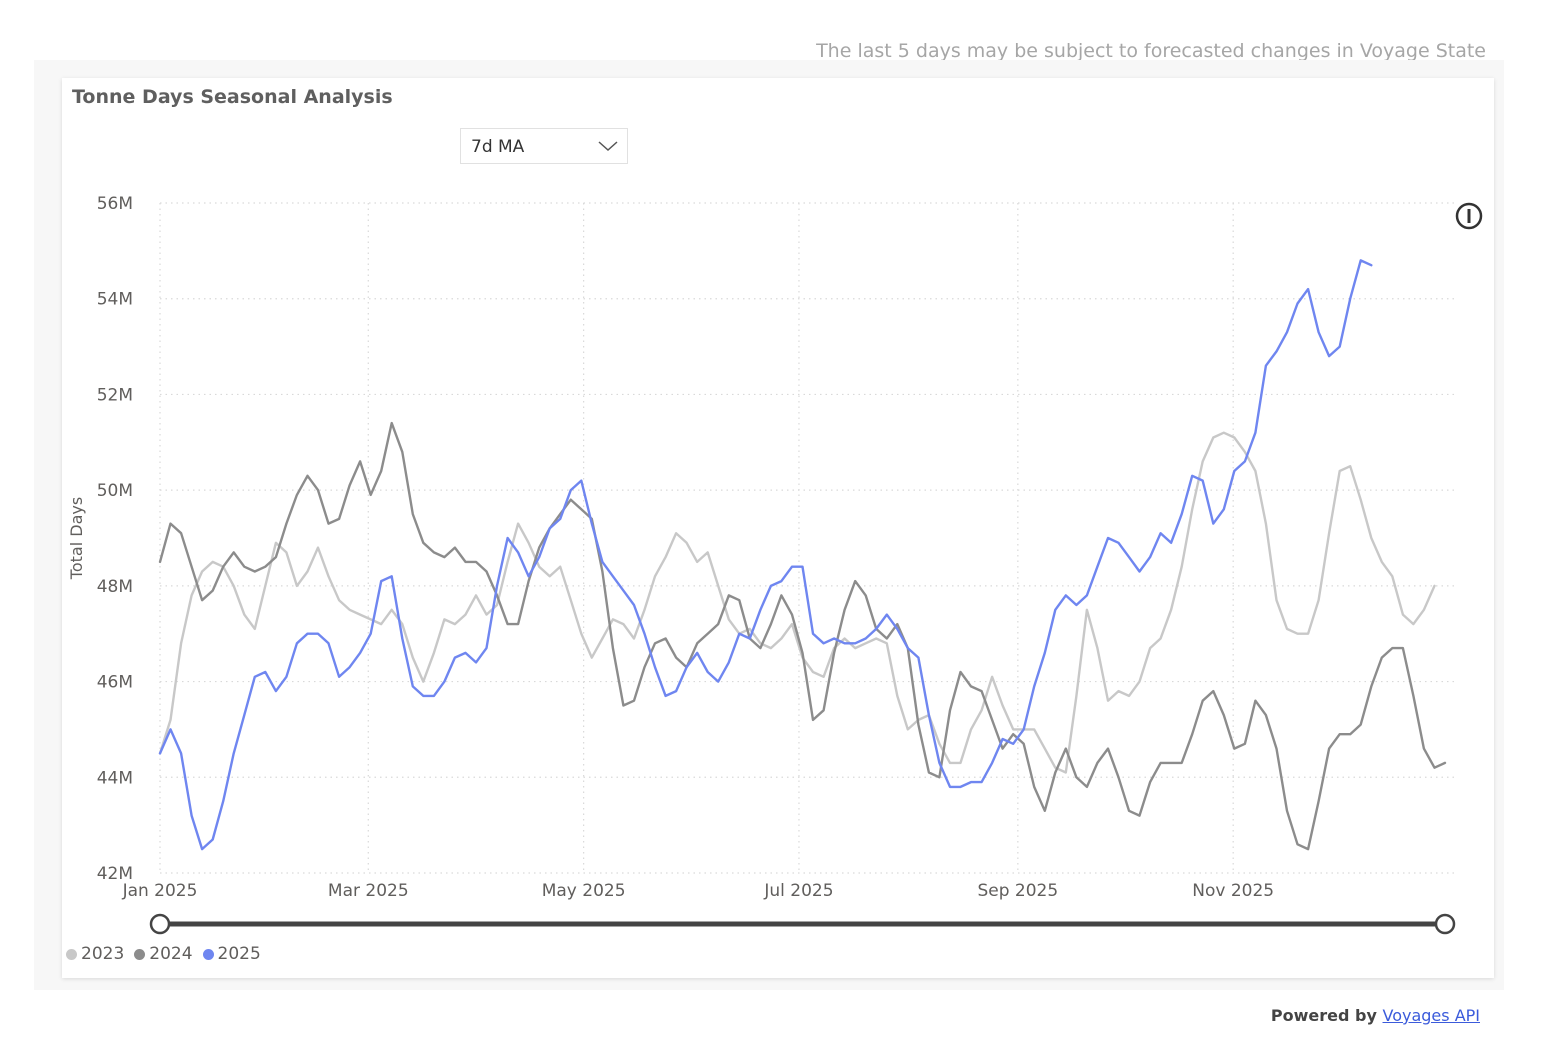  Describe the element at coordinates (544, 146) in the screenshot. I see `moving-average-dropdown: 7d MA` at that location.